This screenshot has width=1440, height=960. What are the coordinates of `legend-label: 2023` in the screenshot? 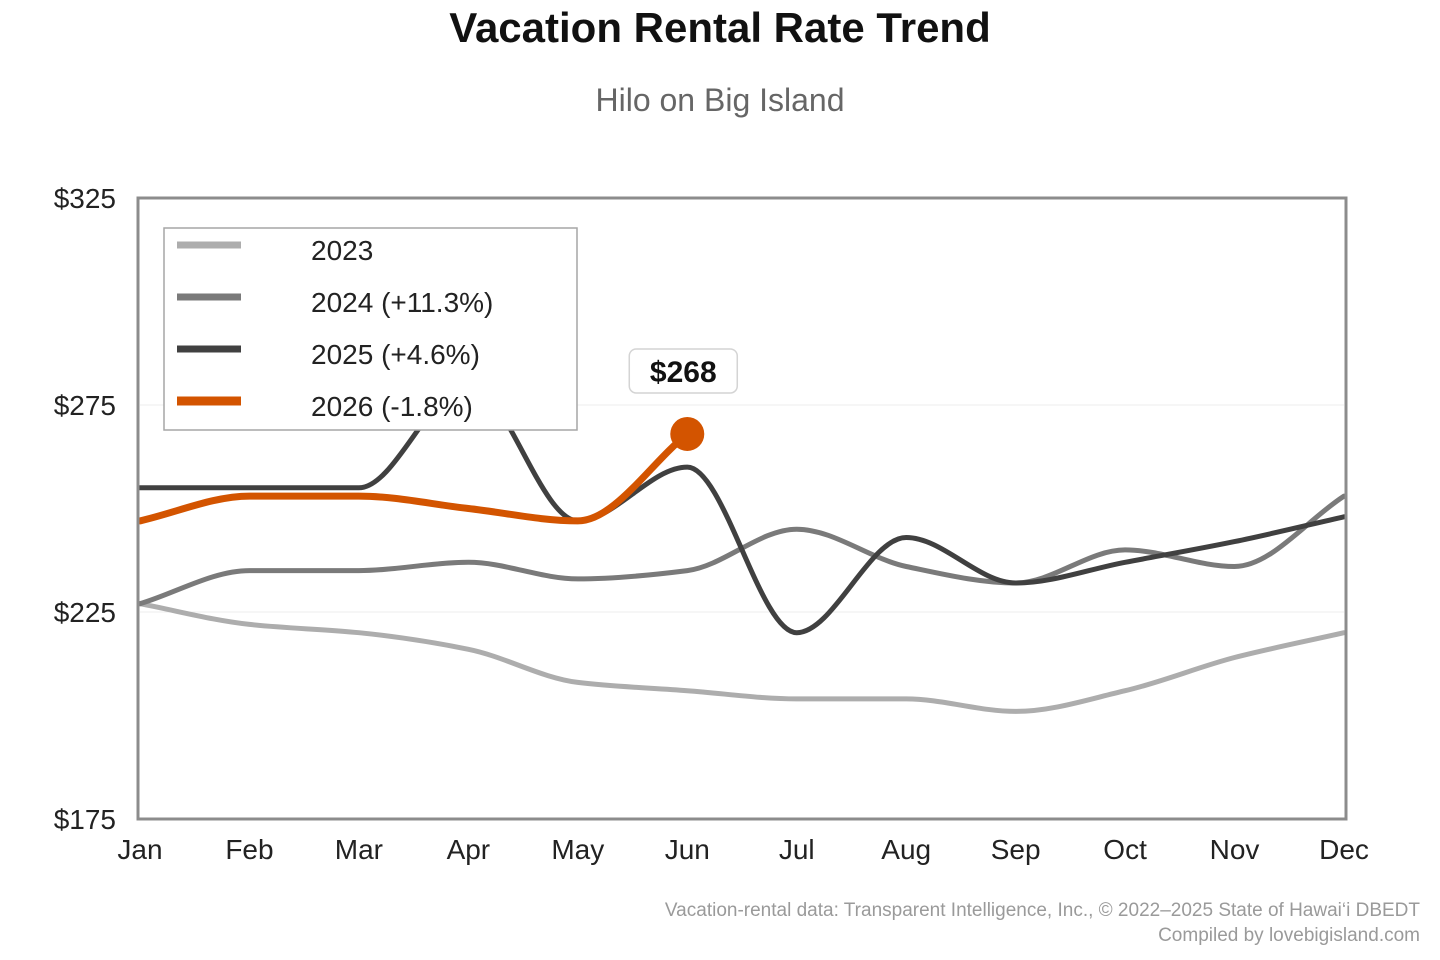 It's located at (342, 250).